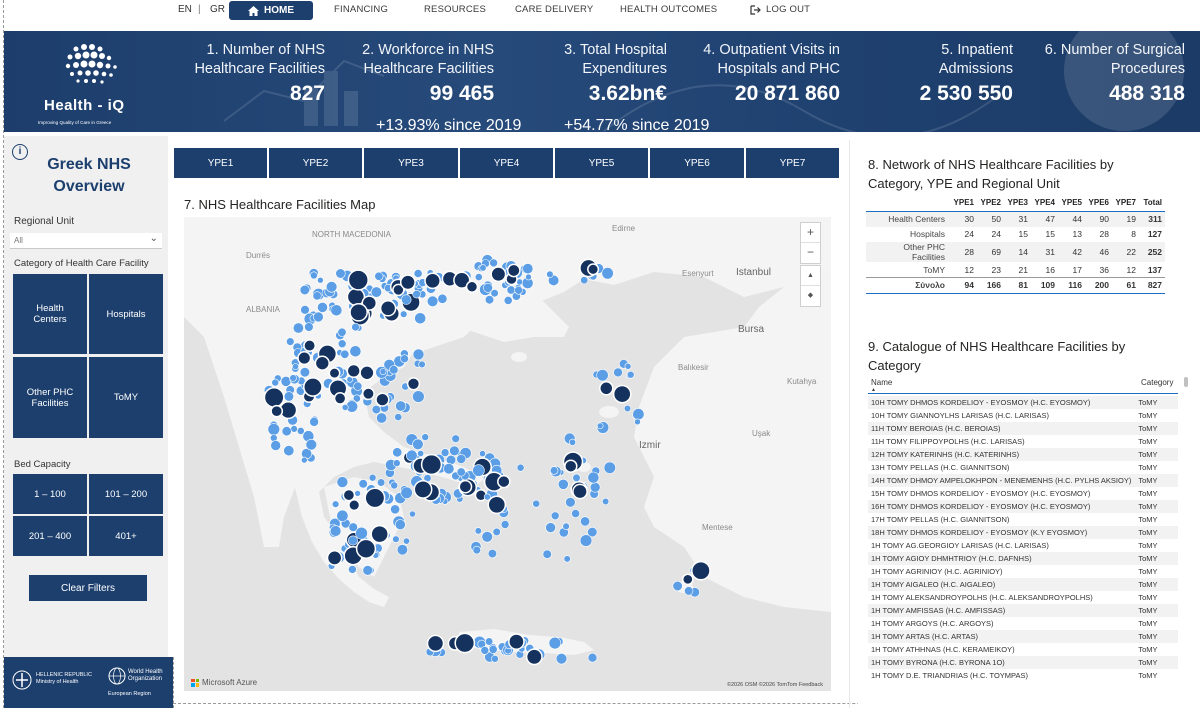  What do you see at coordinates (1098, 203) in the screenshot?
I see `column-header: YPE6` at bounding box center [1098, 203].